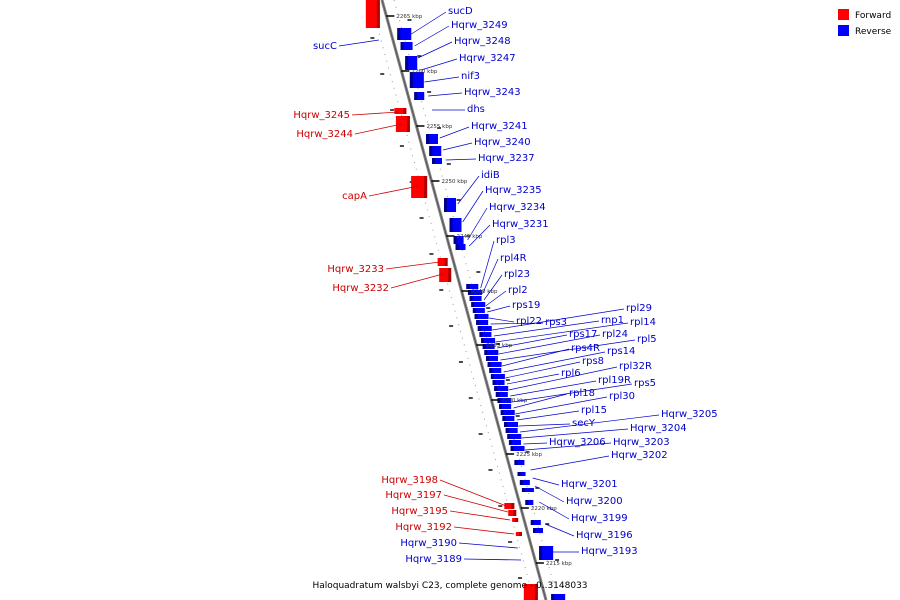 The image size is (900, 600). I want to click on gene-label: rps19, so click(526, 305).